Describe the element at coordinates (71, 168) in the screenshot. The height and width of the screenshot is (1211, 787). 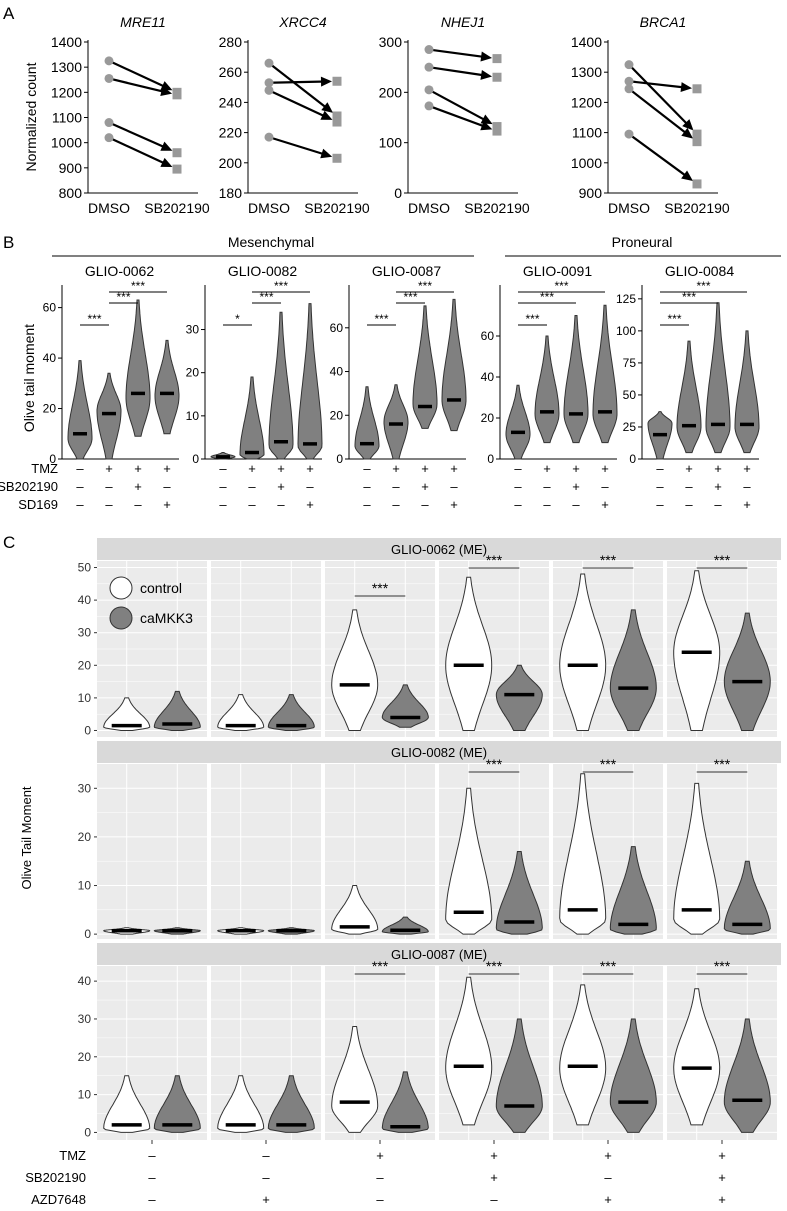
I see `y-tick-label: 900` at that location.